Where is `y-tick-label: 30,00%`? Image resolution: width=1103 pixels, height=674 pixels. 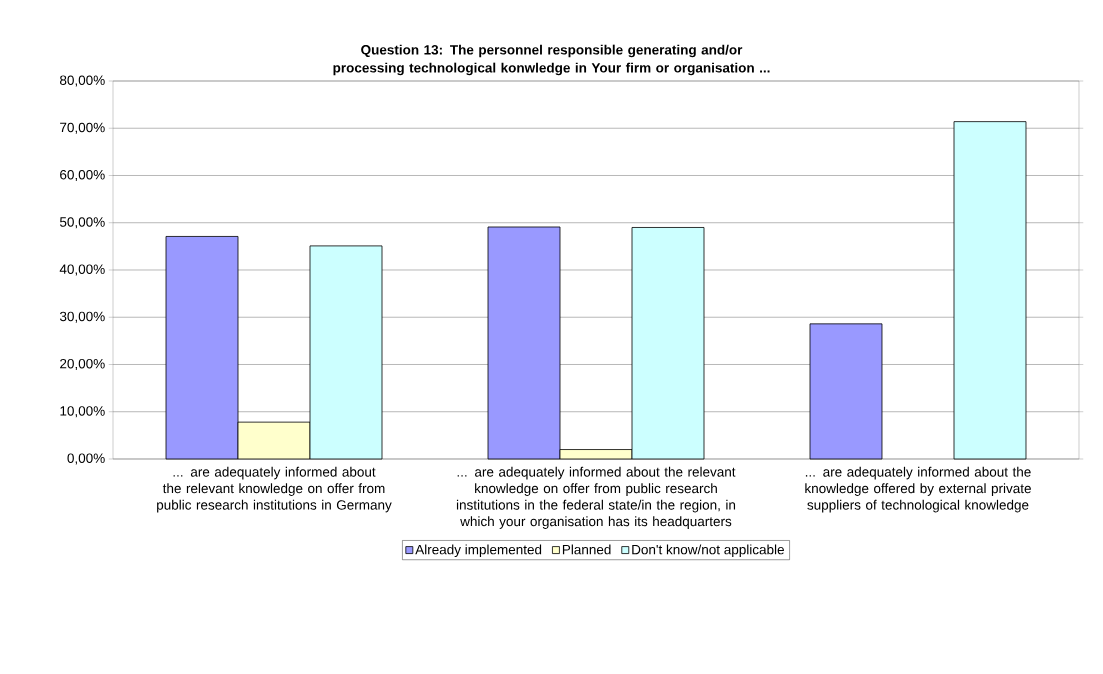
y-tick-label: 30,00% is located at coordinates (82, 317).